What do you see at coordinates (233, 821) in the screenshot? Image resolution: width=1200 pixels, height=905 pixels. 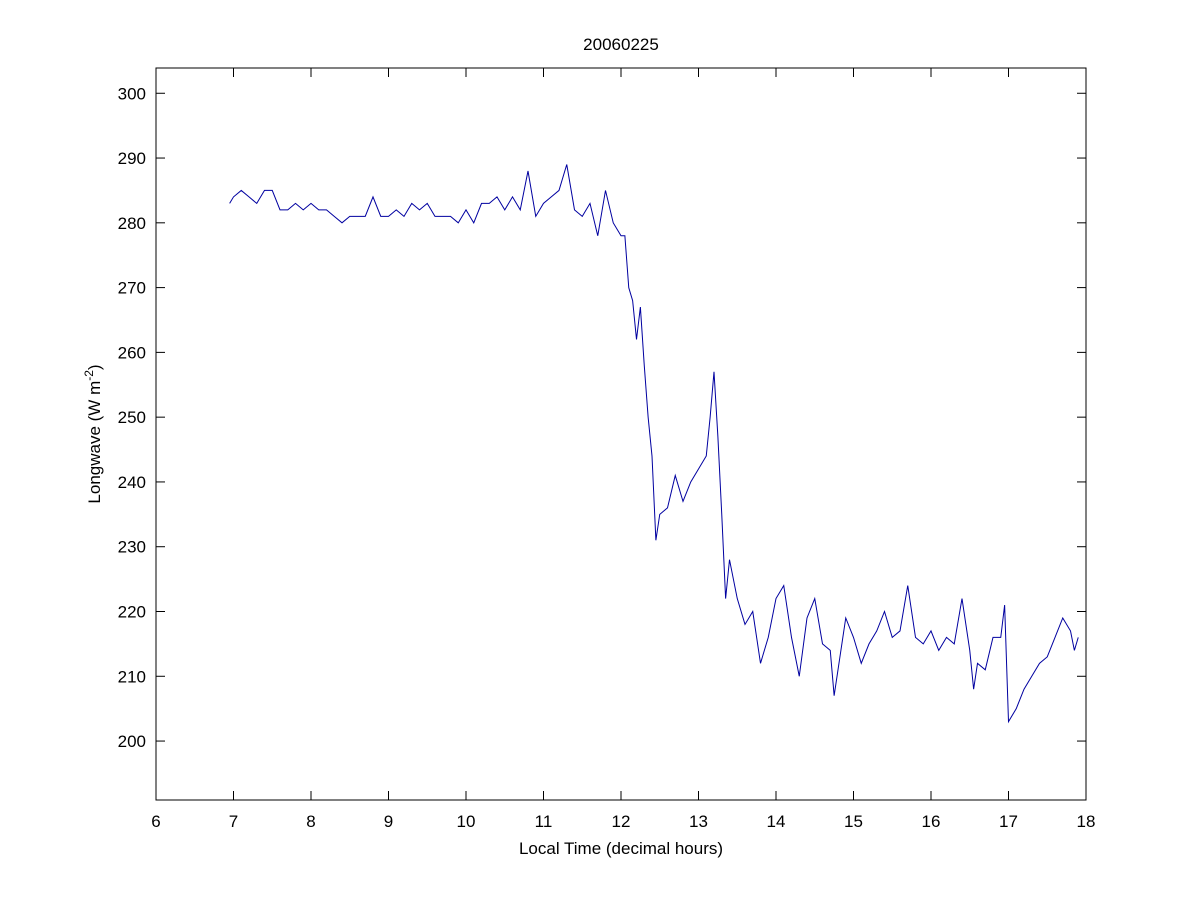 I see `x-tick-label: 7` at bounding box center [233, 821].